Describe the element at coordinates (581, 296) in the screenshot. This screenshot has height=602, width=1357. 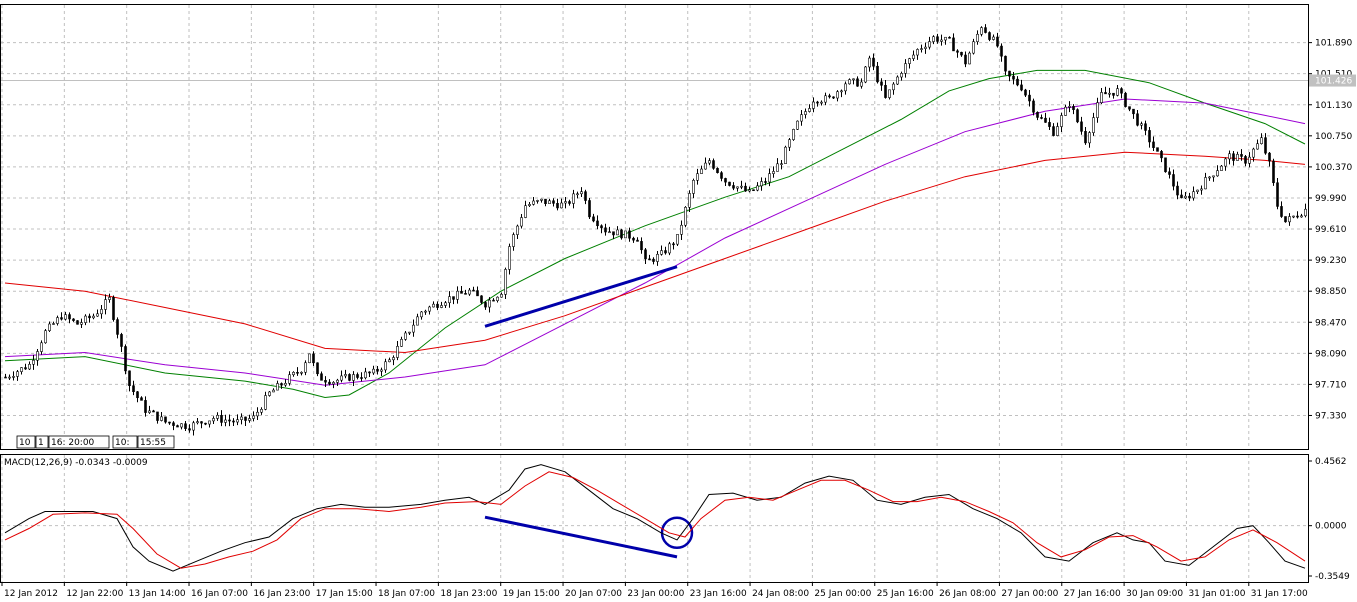
I see `price-trendline` at that location.